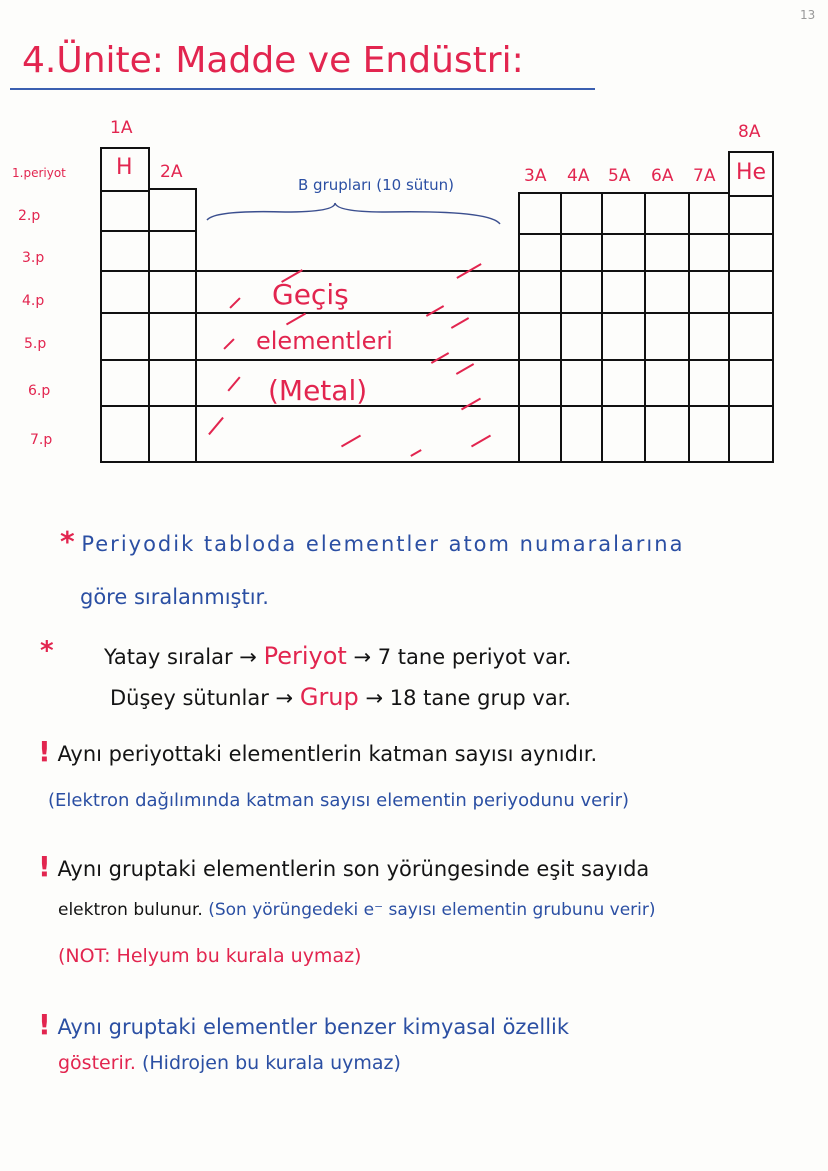 The height and width of the screenshot is (1171, 828). Describe the element at coordinates (302, 89) in the screenshot. I see `title-underline` at that location.